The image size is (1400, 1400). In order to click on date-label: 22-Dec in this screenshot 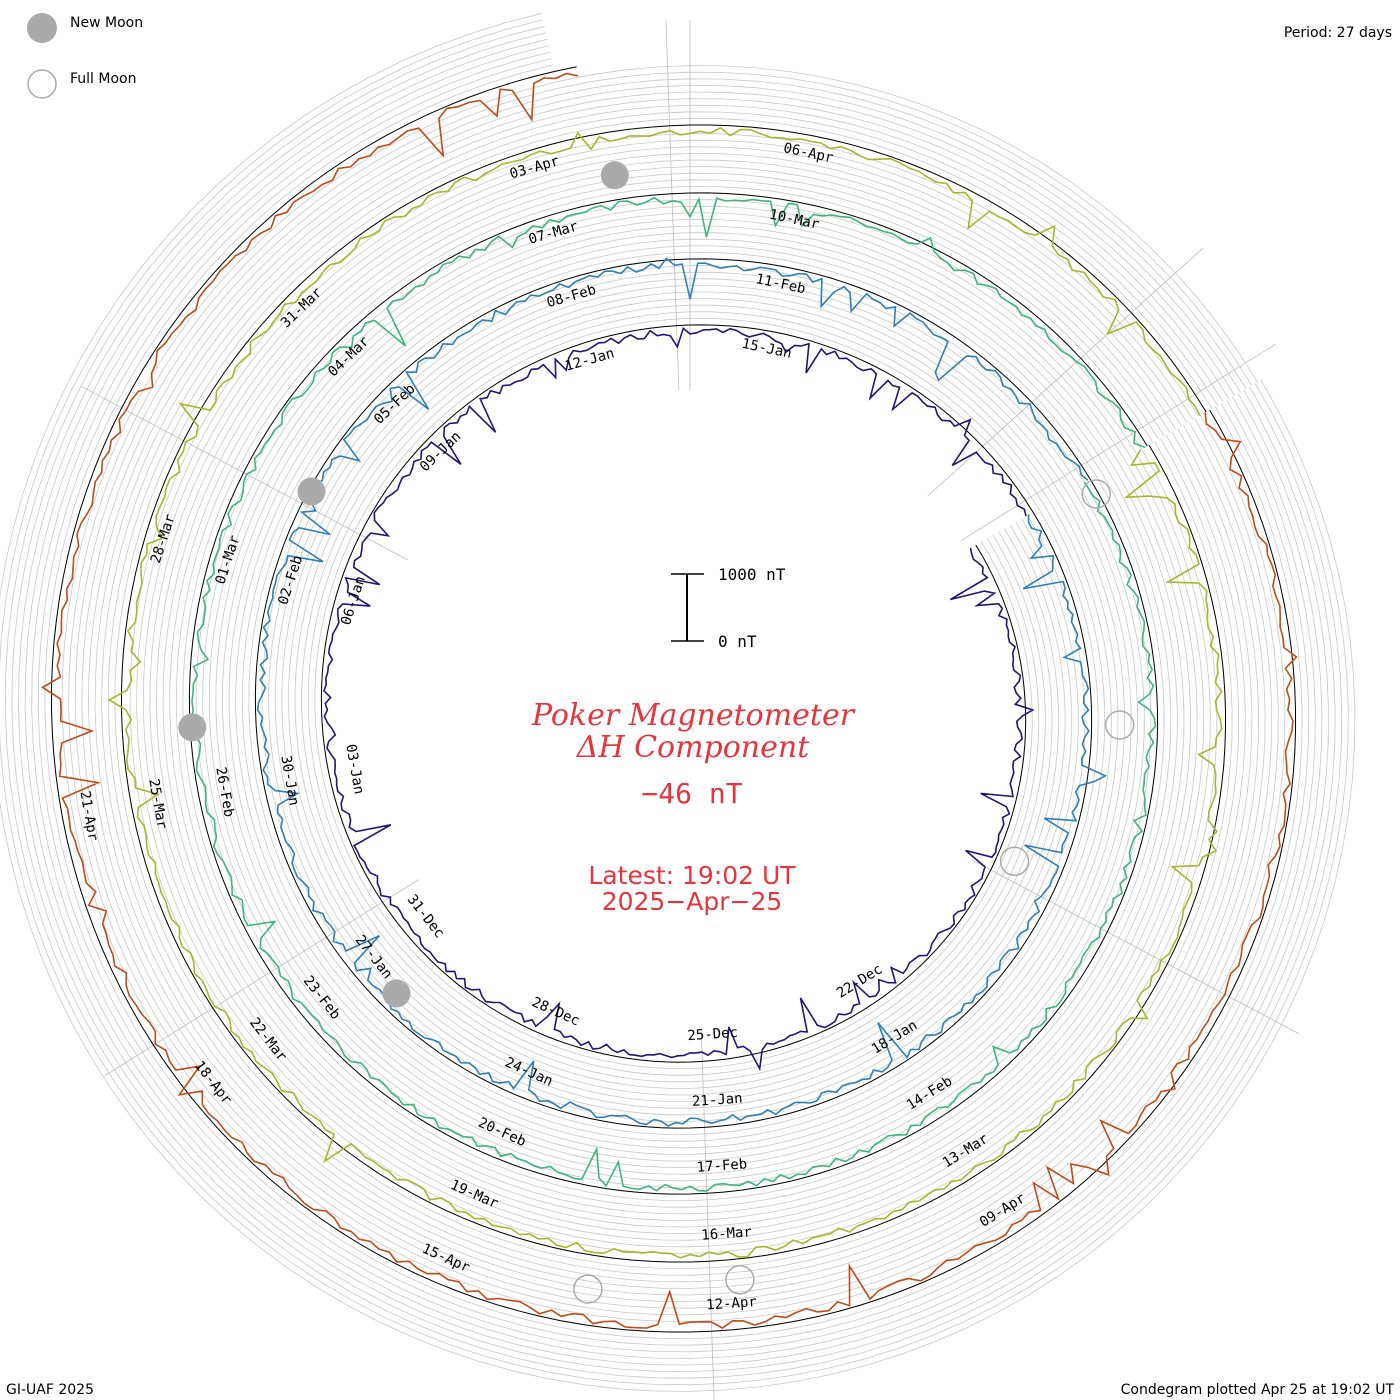, I will do `click(859, 981)`.